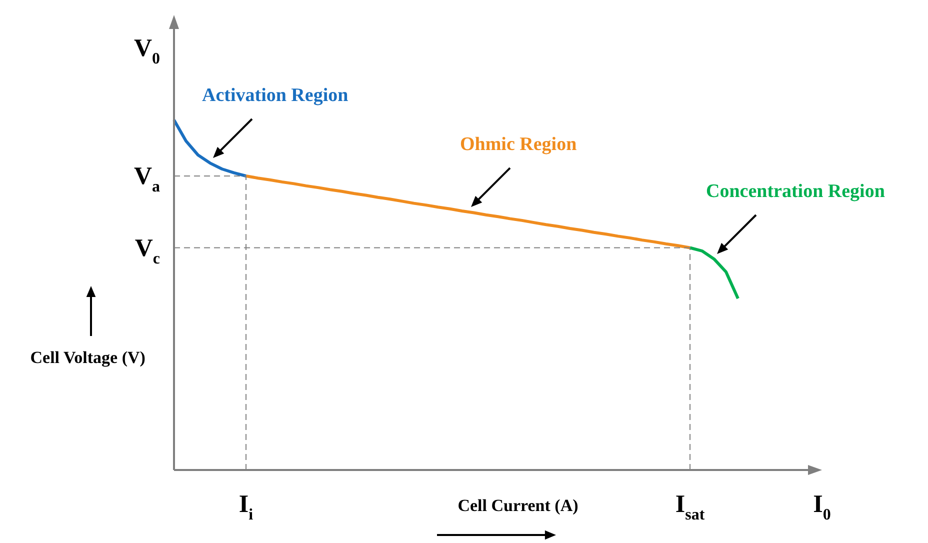  Describe the element at coordinates (796, 191) in the screenshot. I see `text: Concentration Region` at that location.